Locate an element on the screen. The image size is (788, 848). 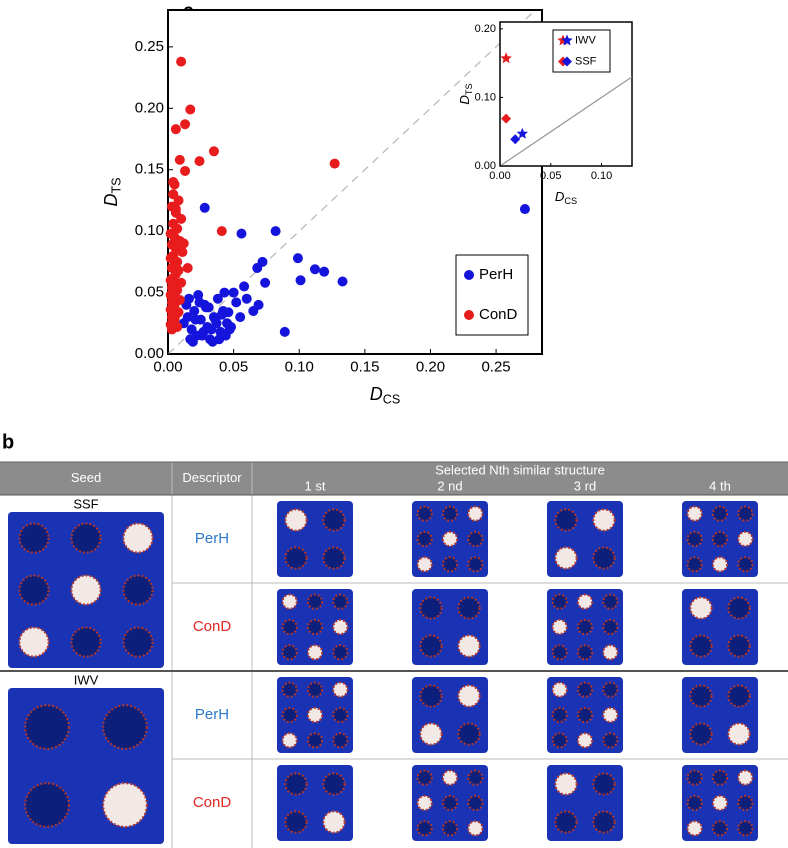
x-tick-label: 0.05 is located at coordinates (550, 176).